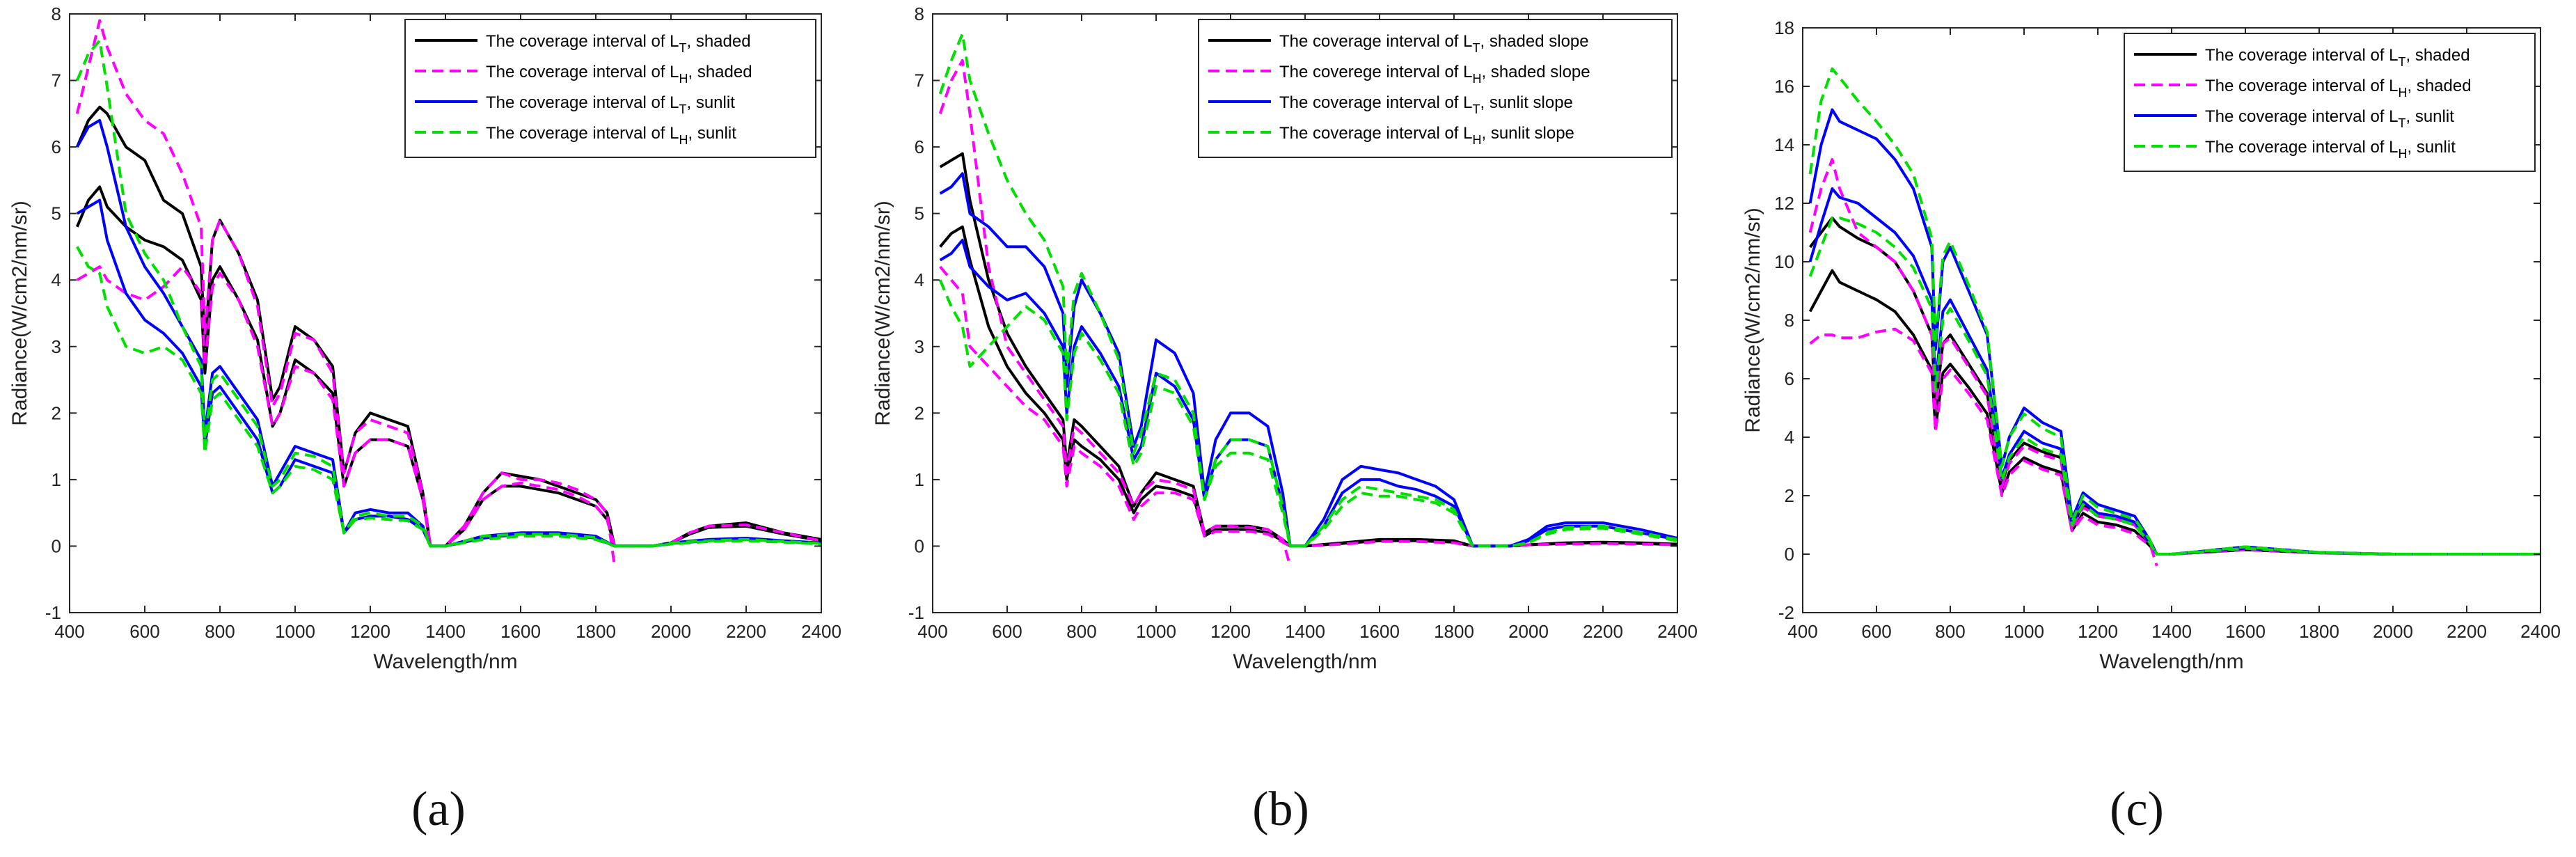  Describe the element at coordinates (1784, 144) in the screenshot. I see `y-tick-label: 14` at that location.